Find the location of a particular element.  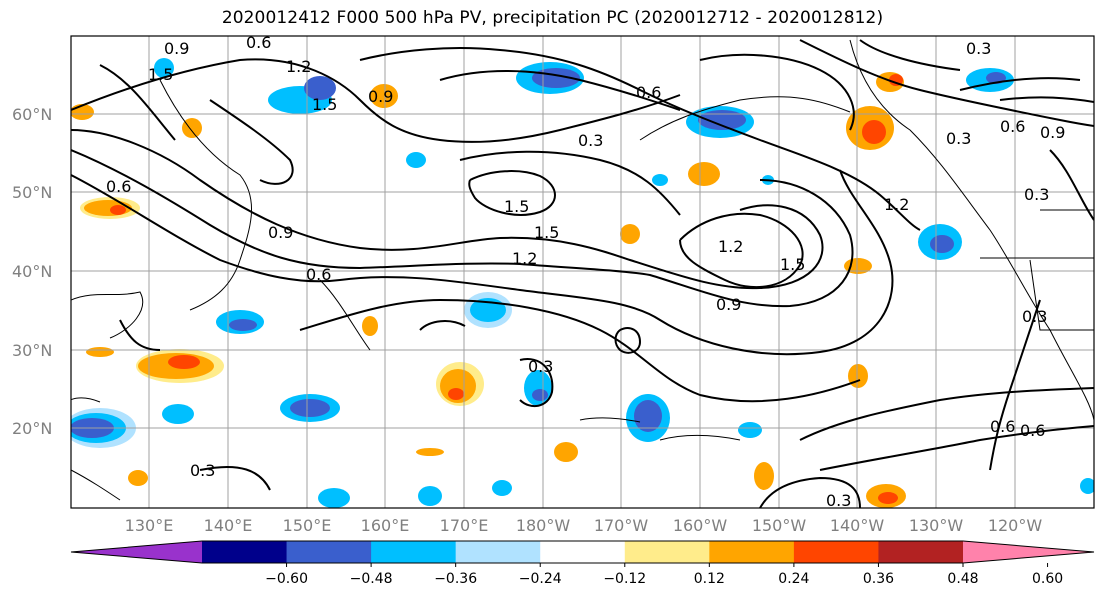

colorbar-extend-max is located at coordinates (1028, 552).